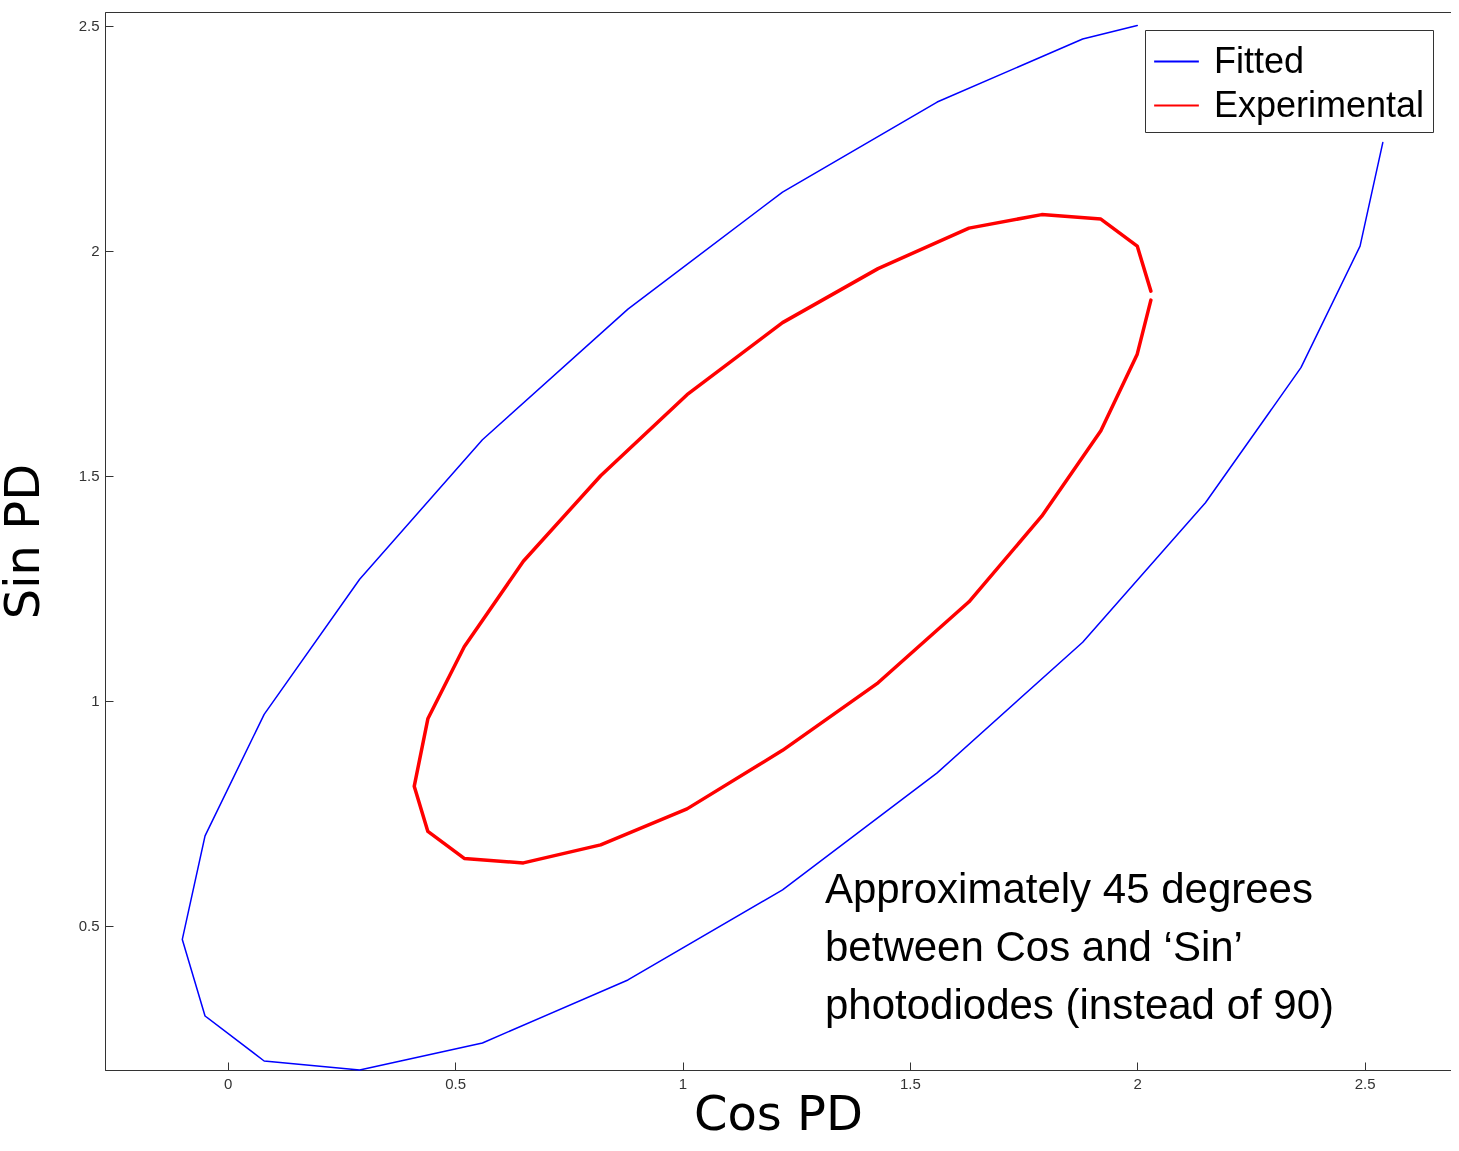  I want to click on annotation: Approximately 45 degrees between Cos and ‘Sin’ photodiodes (instead of 90), so click(1080, 946).